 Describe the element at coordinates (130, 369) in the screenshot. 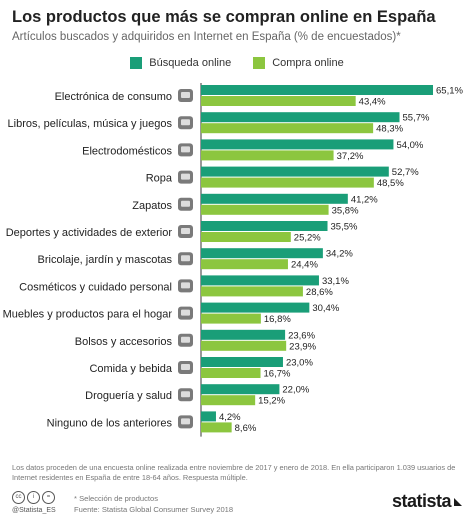

I see `category-label: Comida y bebida` at that location.